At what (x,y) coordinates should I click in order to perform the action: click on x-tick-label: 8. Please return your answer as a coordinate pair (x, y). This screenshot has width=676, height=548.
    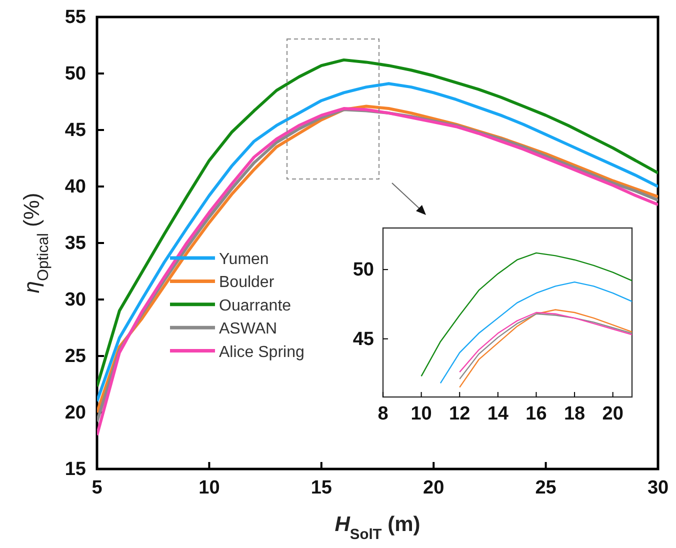
    Looking at the image, I should click on (383, 413).